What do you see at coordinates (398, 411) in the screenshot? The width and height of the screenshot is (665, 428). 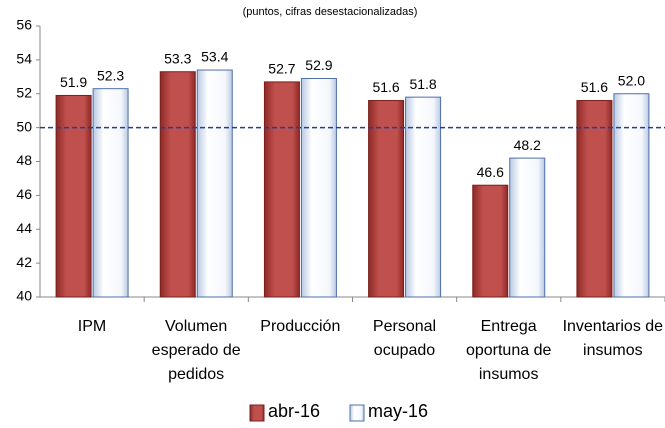 I see `legend-label: may-16` at bounding box center [398, 411].